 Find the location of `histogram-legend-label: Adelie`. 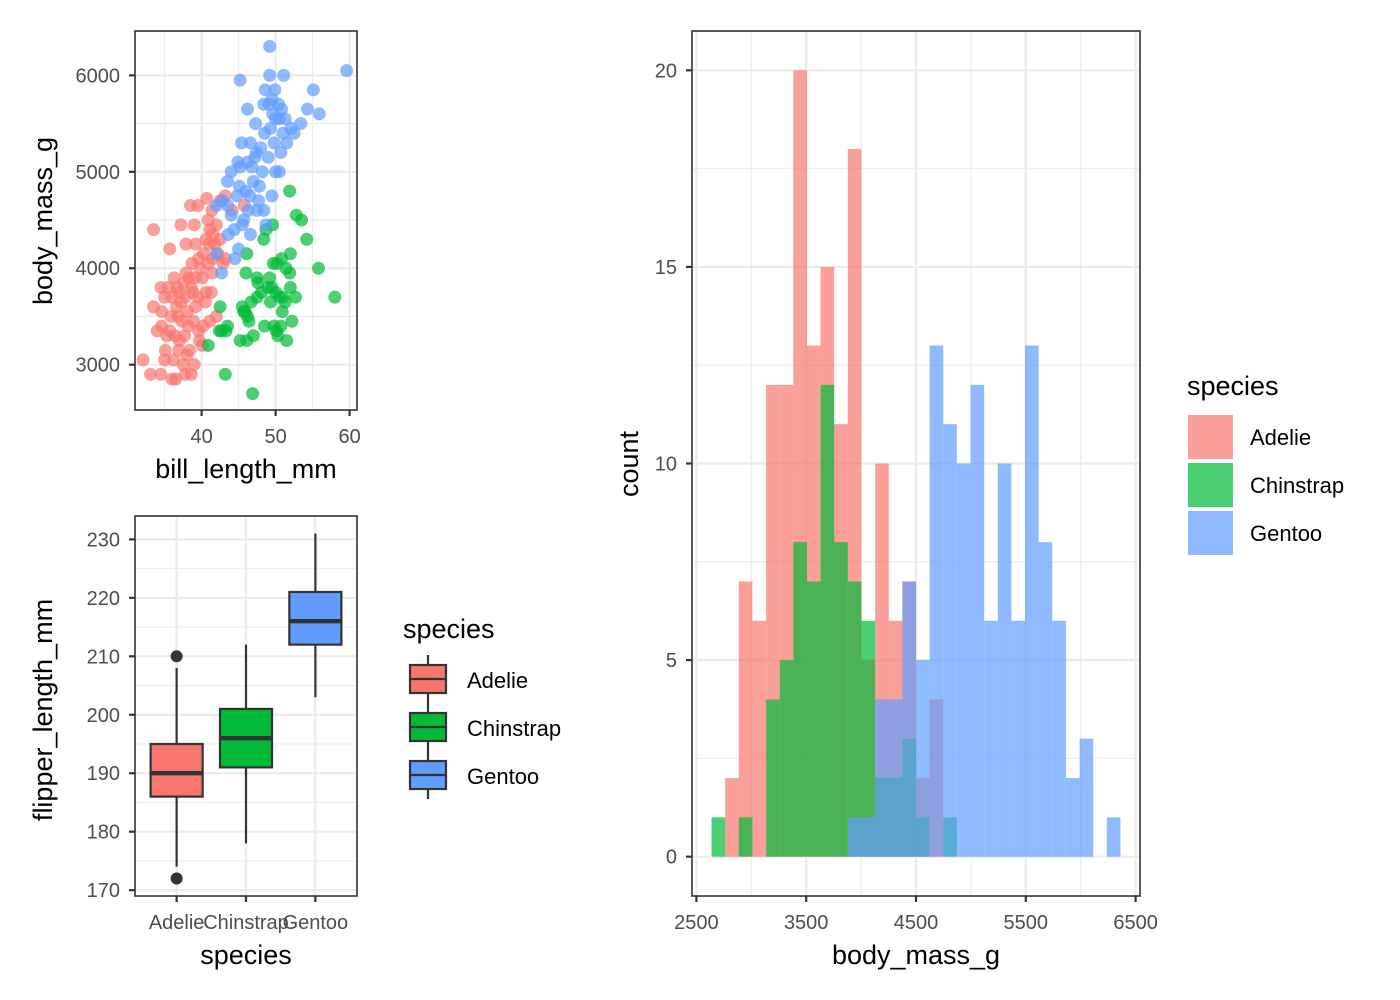

histogram-legend-label: Adelie is located at coordinates (1280, 437).